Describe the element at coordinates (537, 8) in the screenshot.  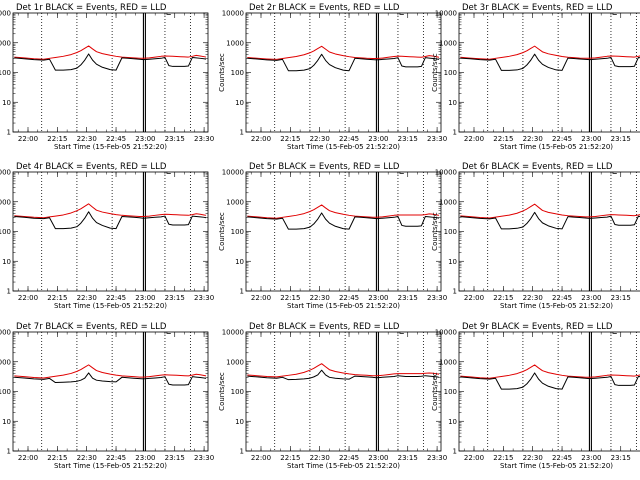
I see `panel-title: Det 3r BLACK = Events, RED = LLD` at that location.